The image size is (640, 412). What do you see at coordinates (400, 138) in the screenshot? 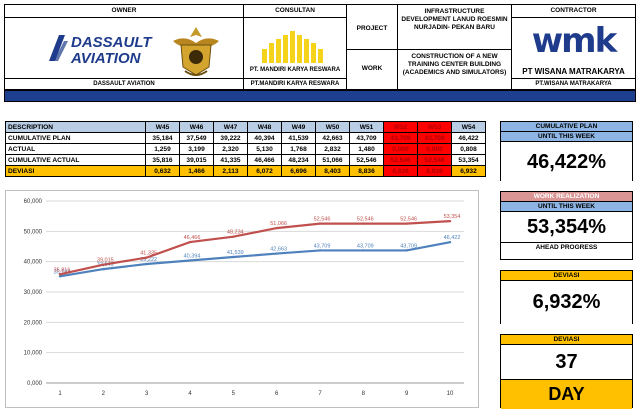
I see `table-cell: 43,709` at bounding box center [400, 138].